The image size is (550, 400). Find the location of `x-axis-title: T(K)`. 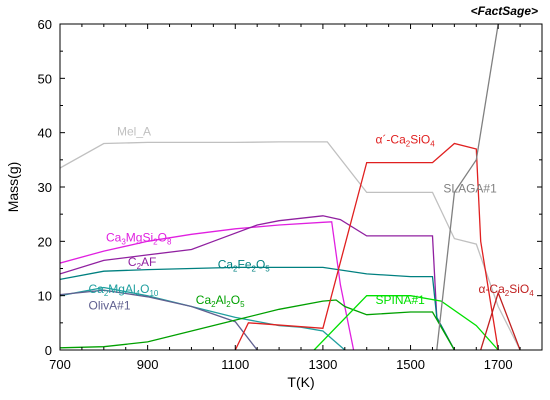

x-axis-title: T(K) is located at coordinates (300, 382).